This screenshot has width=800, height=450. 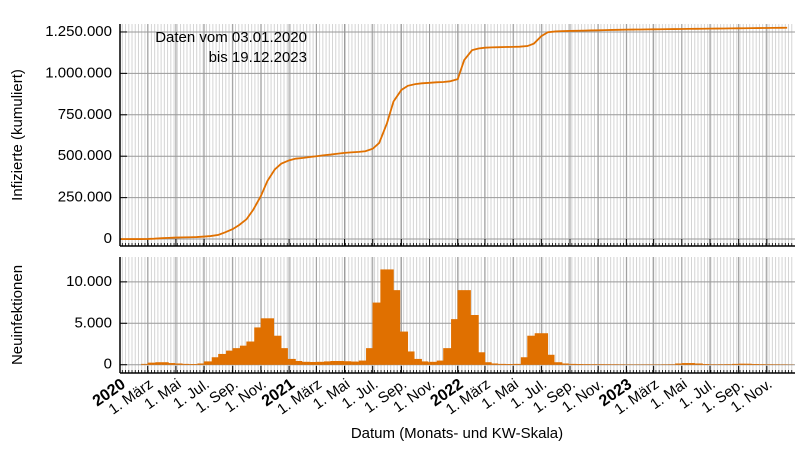 What do you see at coordinates (258, 57) in the screenshot?
I see `annotation: bis 19.12.2023` at bounding box center [258, 57].